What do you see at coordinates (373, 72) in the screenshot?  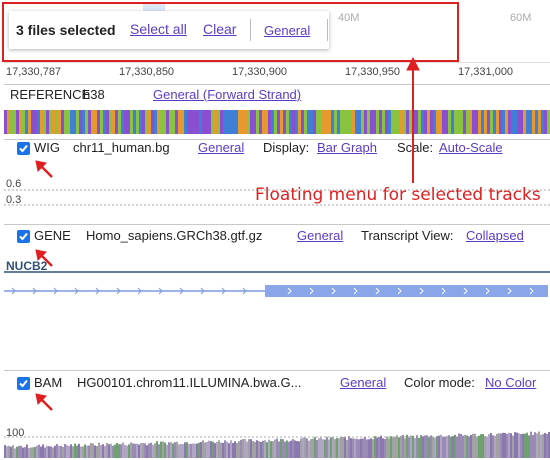 I see `ruler-label: 17,330,950` at bounding box center [373, 72].